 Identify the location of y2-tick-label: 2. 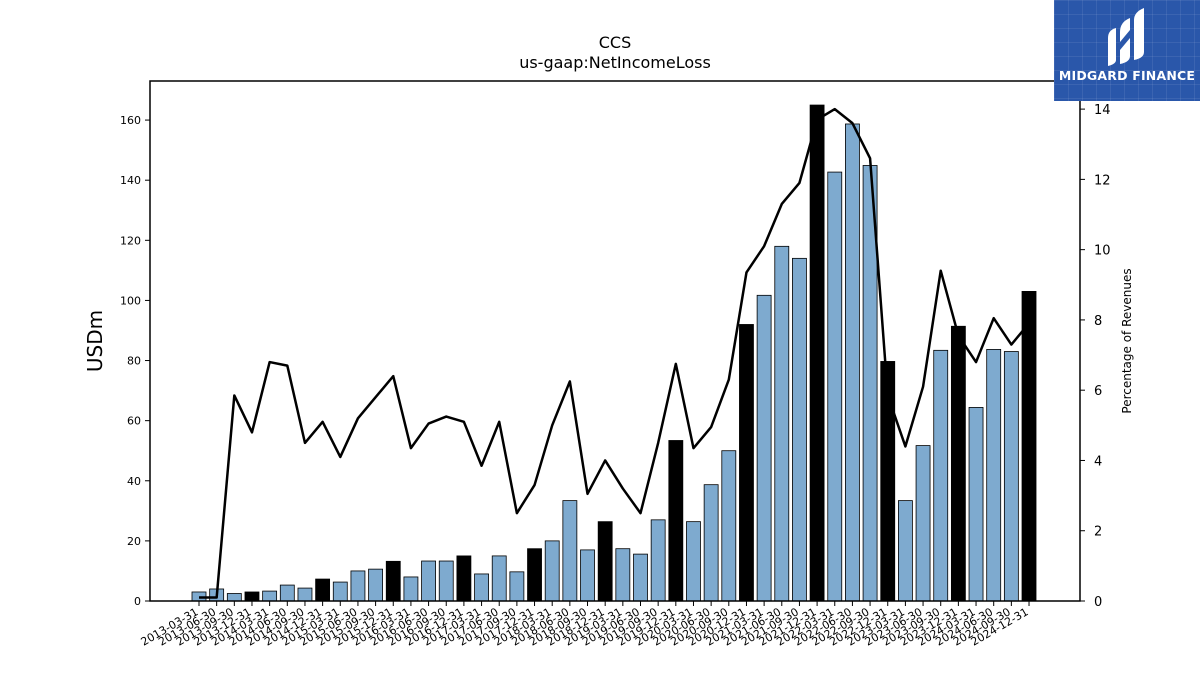
(1098, 532).